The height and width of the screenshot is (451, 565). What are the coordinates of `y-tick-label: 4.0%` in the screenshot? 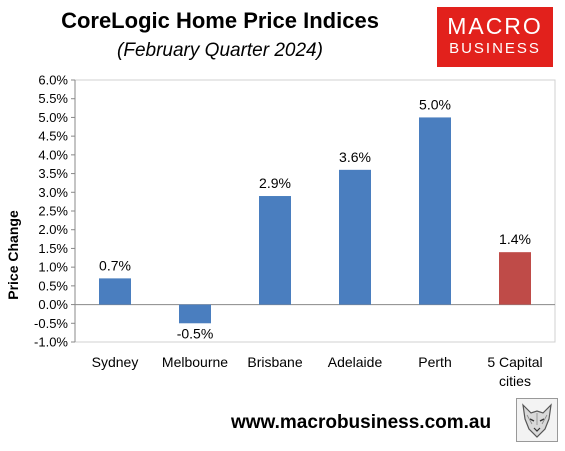 It's located at (53, 154).